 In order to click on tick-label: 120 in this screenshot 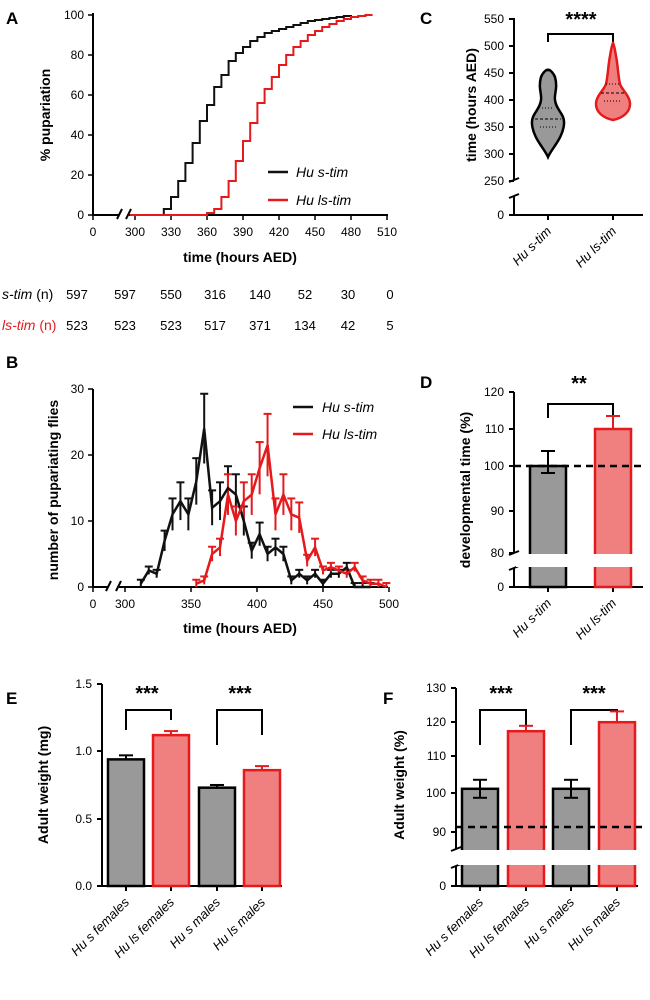, I will do `click(494, 392)`.